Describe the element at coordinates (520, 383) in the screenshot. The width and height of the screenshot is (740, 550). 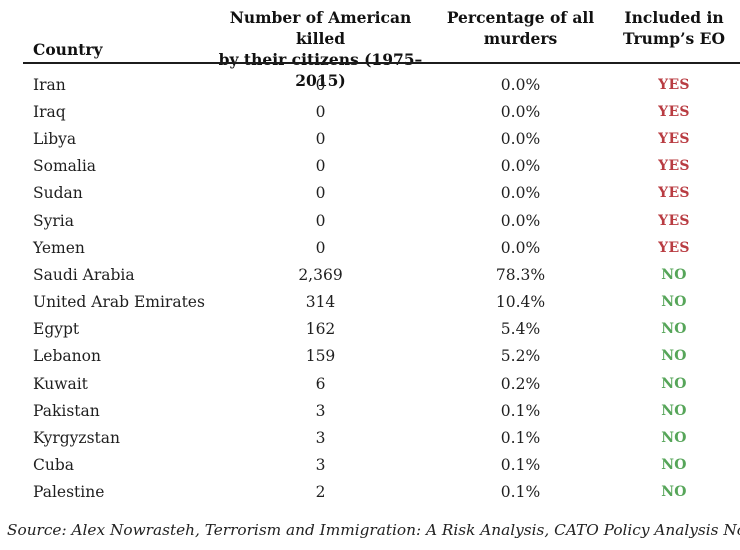
I see `pct-cell: 0.2%` at that location.